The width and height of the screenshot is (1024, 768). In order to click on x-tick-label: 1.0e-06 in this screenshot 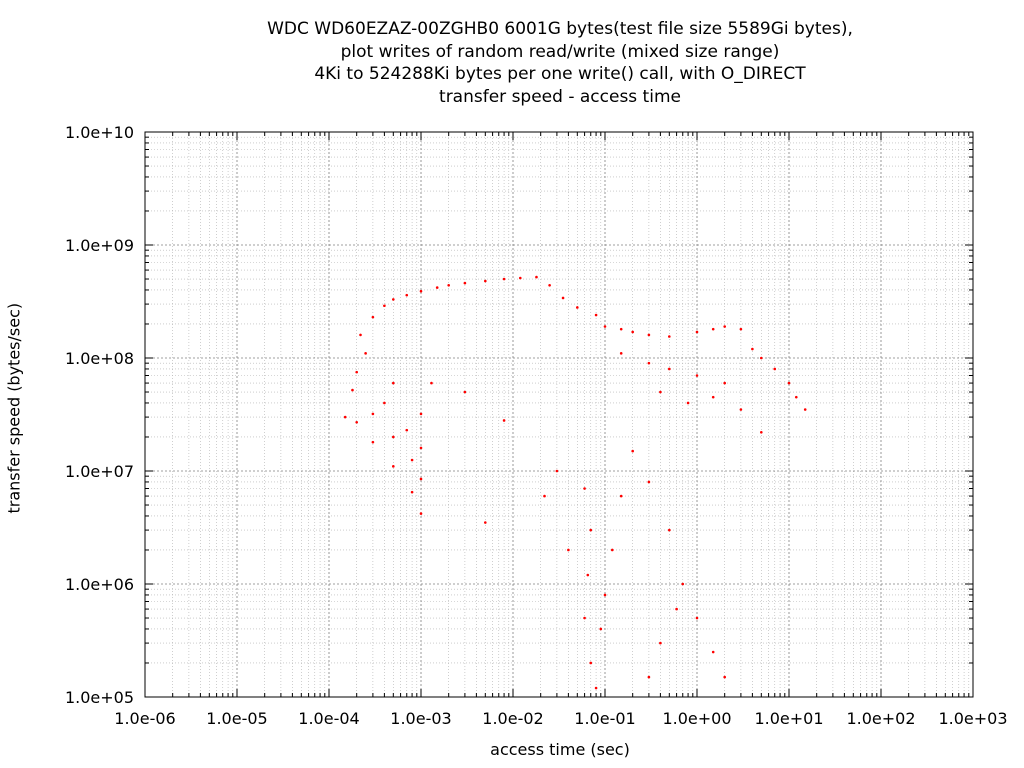, I will do `click(144, 718)`.